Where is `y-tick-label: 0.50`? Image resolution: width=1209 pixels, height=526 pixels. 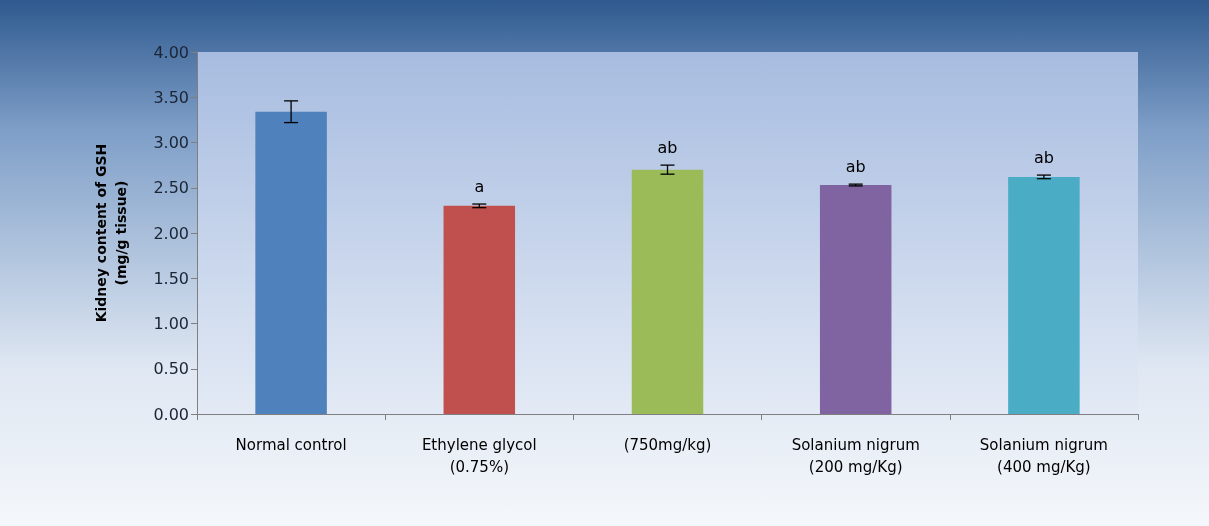
y-tick-label: 0.50 is located at coordinates (171, 369).